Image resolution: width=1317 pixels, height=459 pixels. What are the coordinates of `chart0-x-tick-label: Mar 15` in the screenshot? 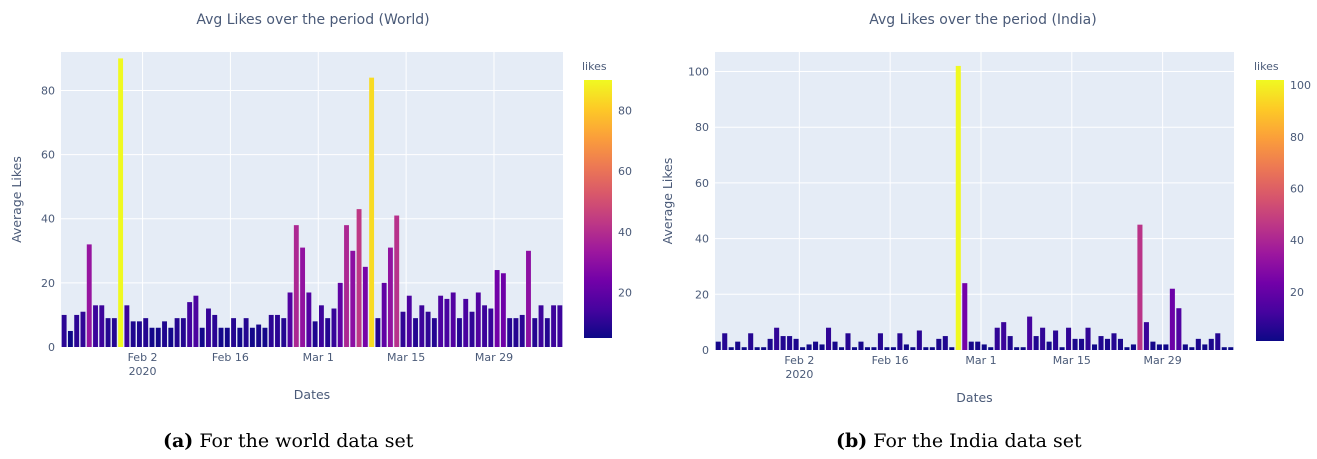 It's located at (406, 357).